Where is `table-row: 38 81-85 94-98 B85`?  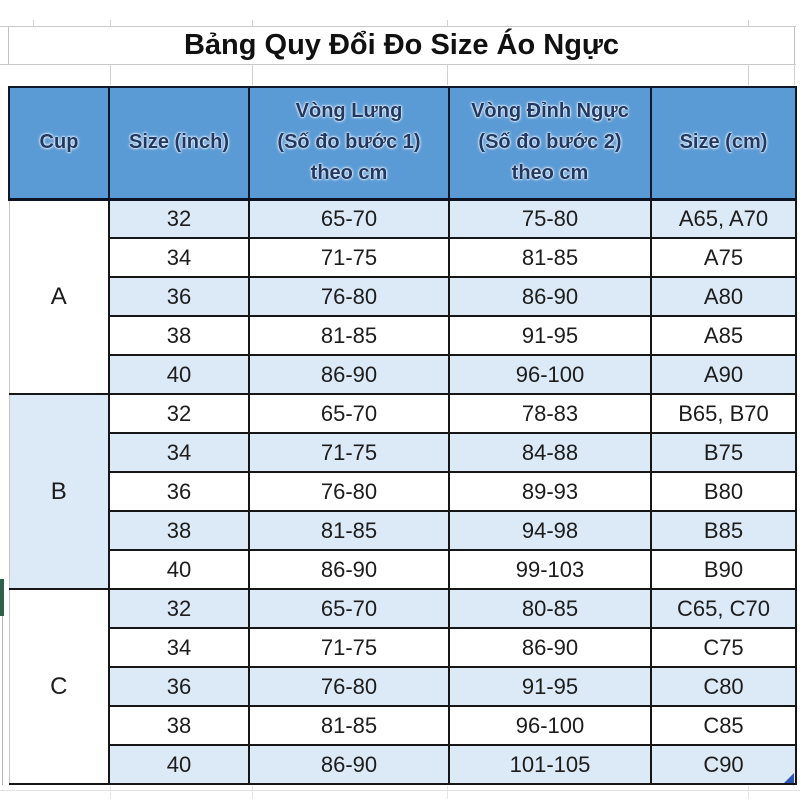
table-row: 38 81-85 94-98 B85 is located at coordinates (403, 530).